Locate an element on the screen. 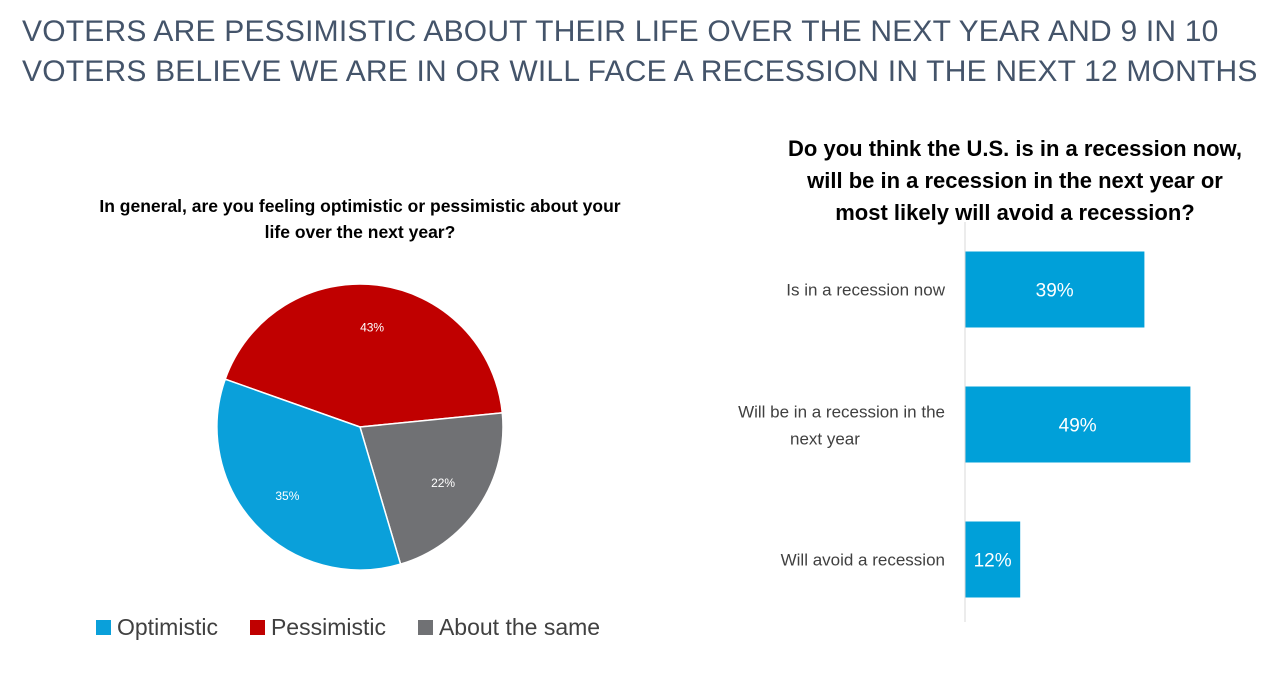  legend-label-optimistic: Optimistic is located at coordinates (167, 627).